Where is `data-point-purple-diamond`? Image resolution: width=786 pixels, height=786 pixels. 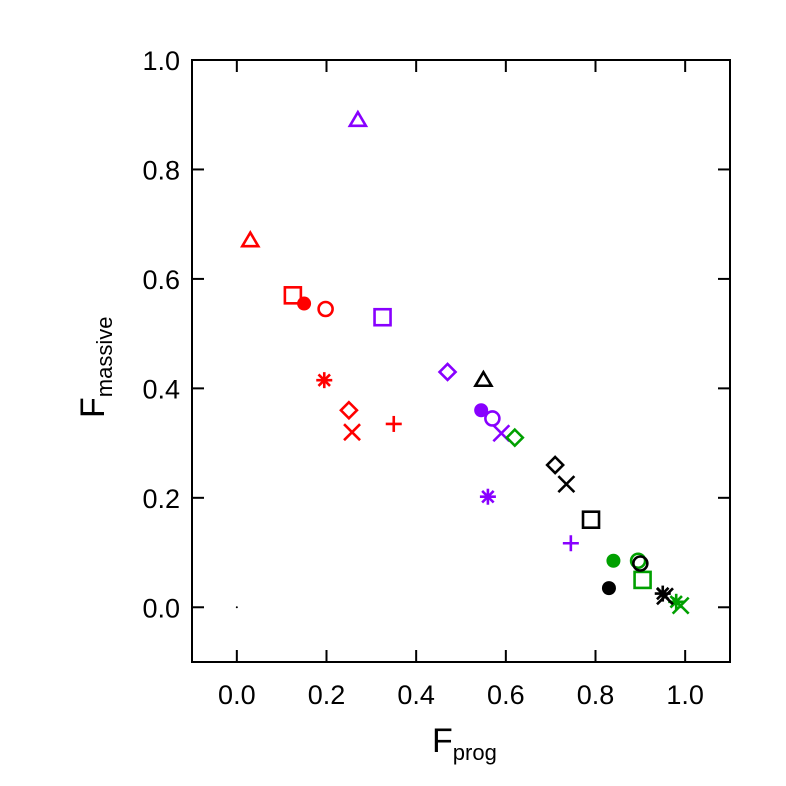
data-point-purple-diamond is located at coordinates (447, 372).